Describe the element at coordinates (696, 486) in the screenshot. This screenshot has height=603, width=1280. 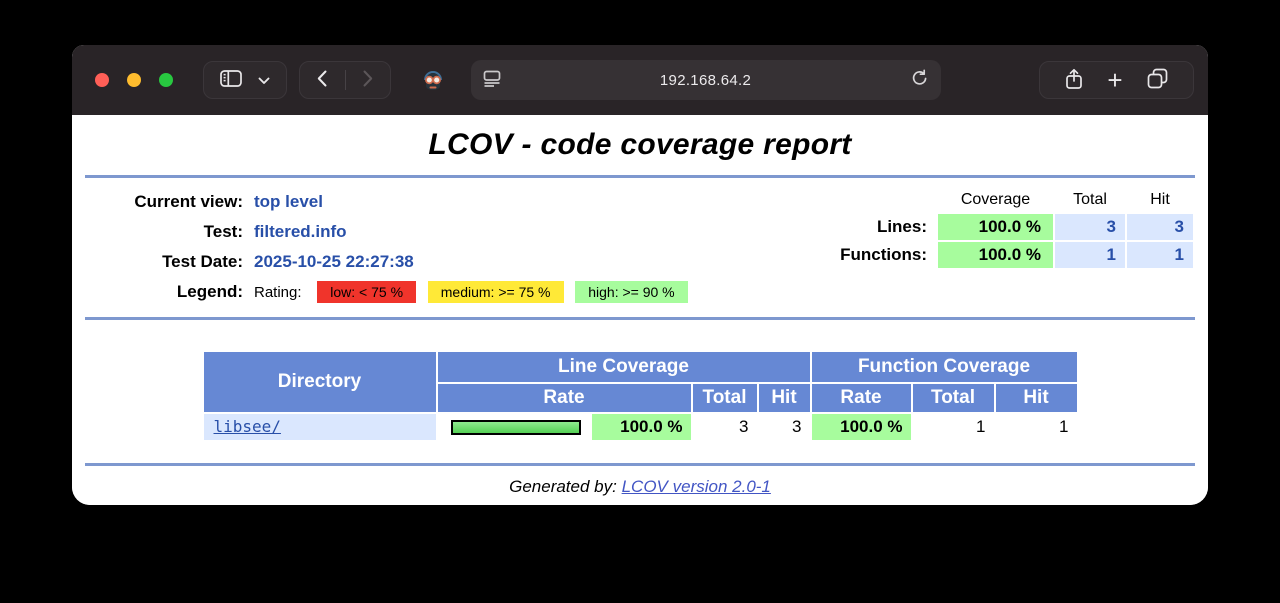
I see `lcov-version-link: LCOV version 2.0-1` at that location.